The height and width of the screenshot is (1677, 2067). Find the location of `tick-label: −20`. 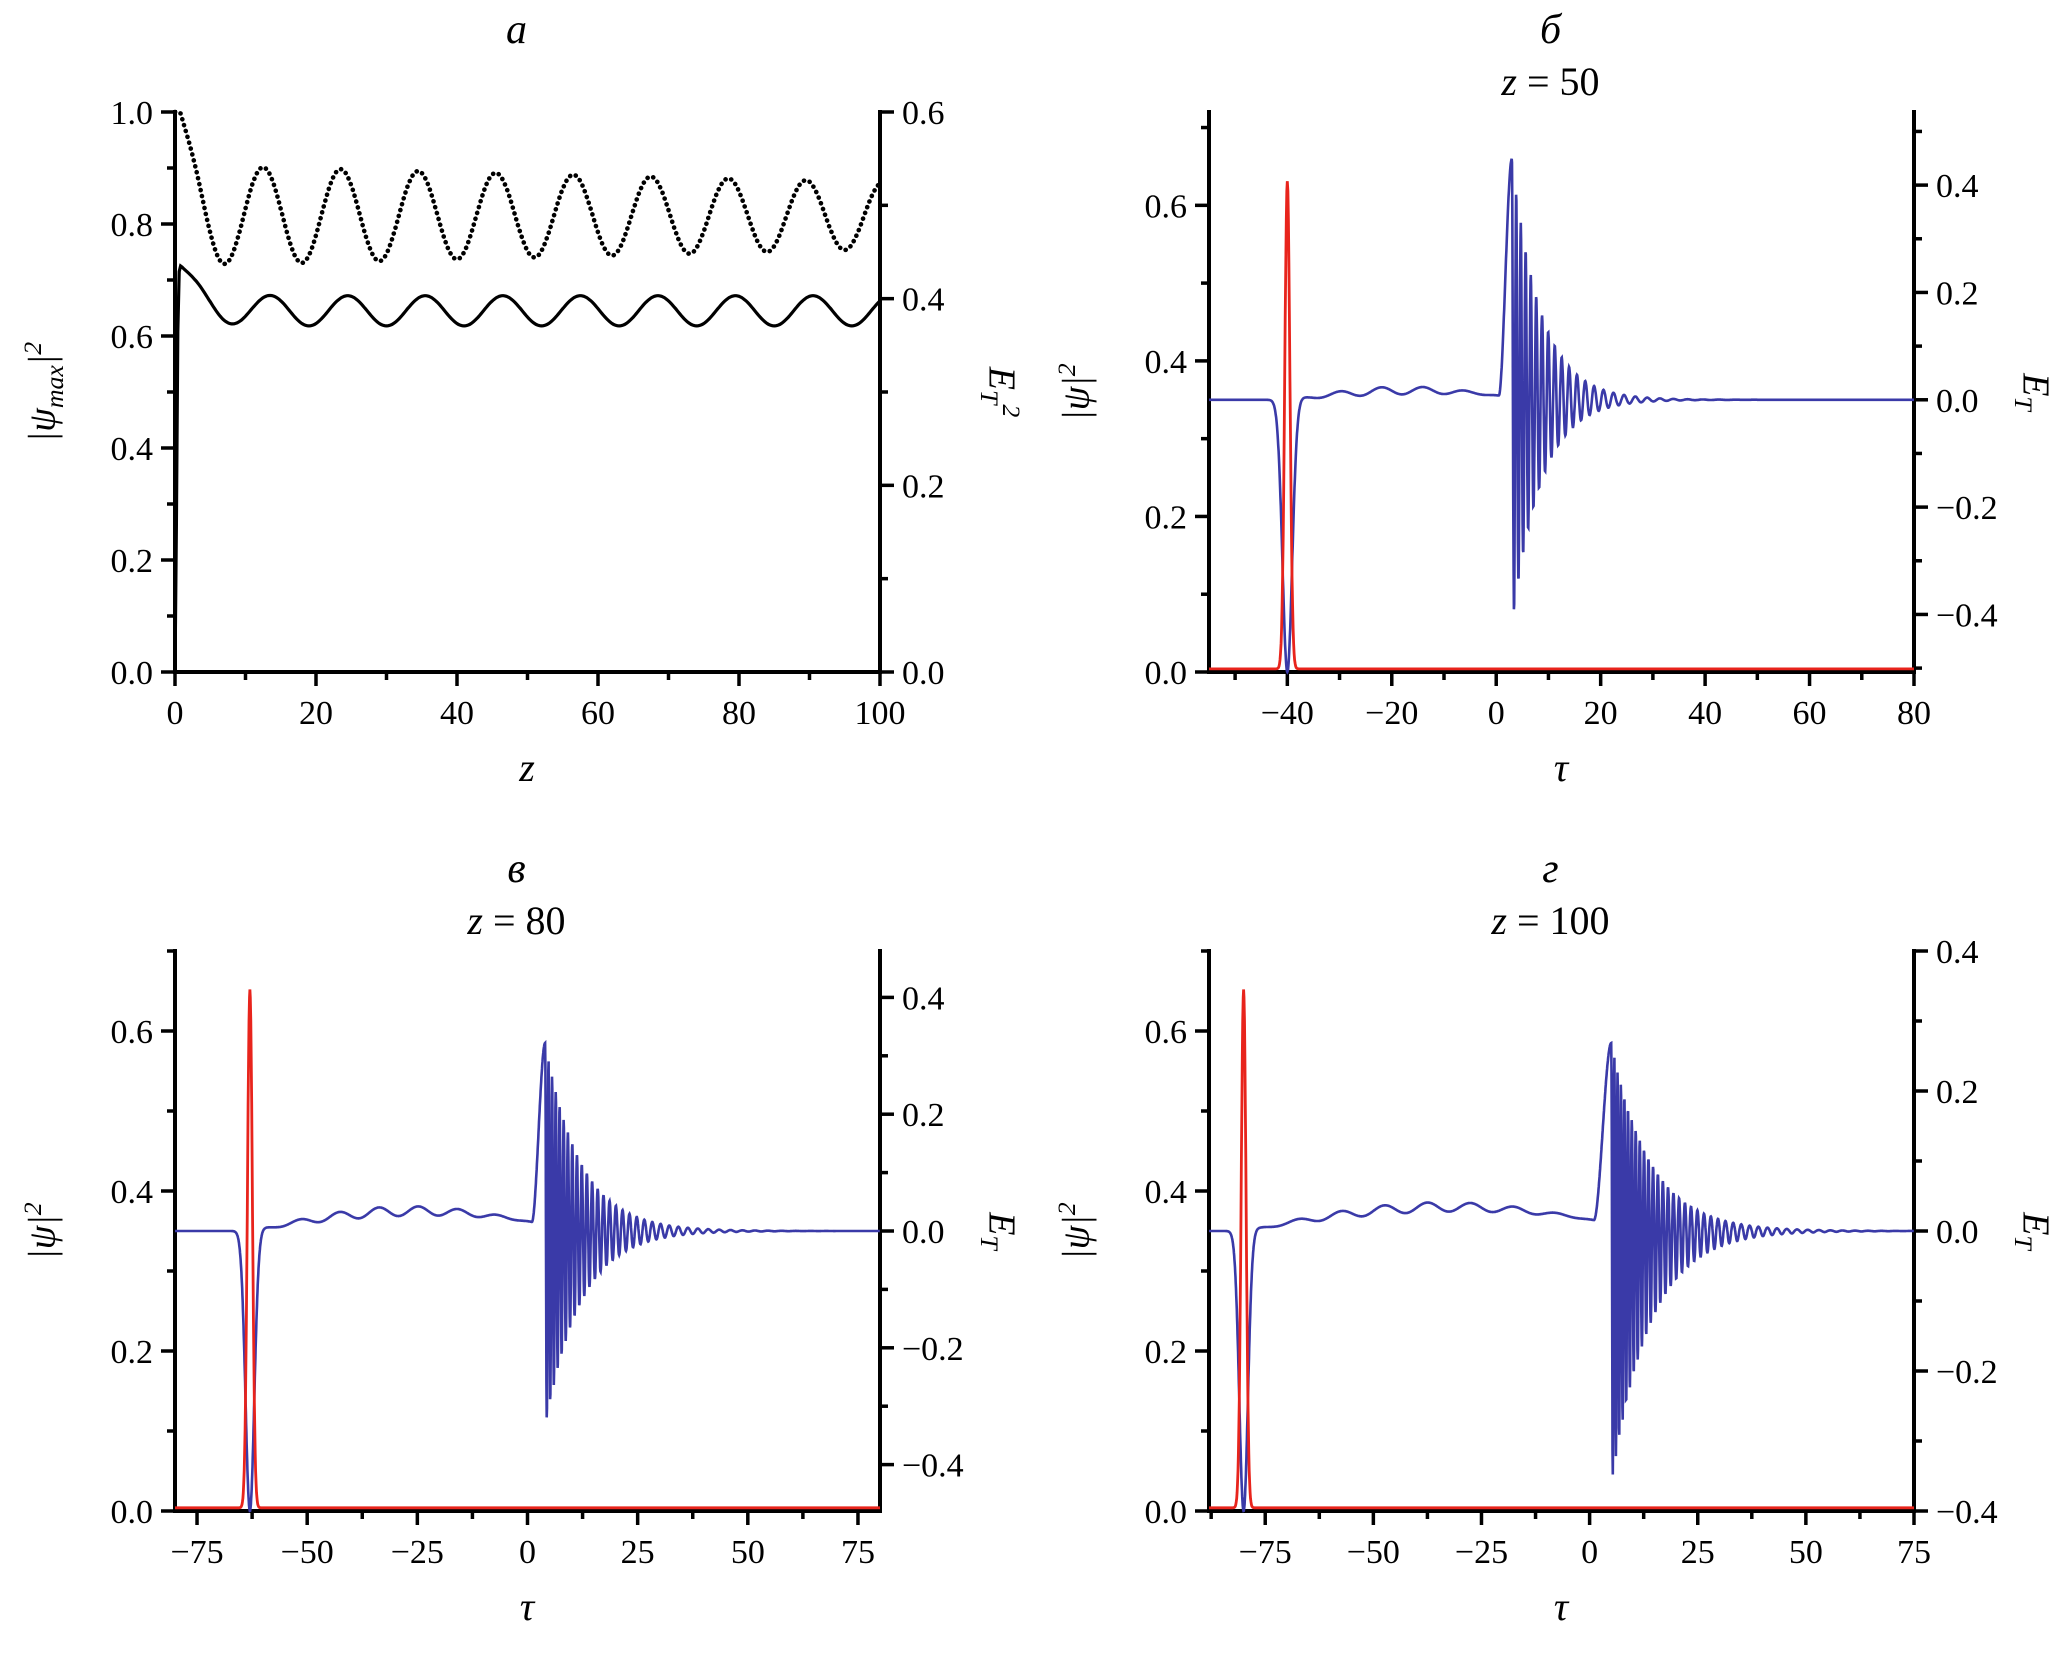

tick-label: −20 is located at coordinates (1391, 713).